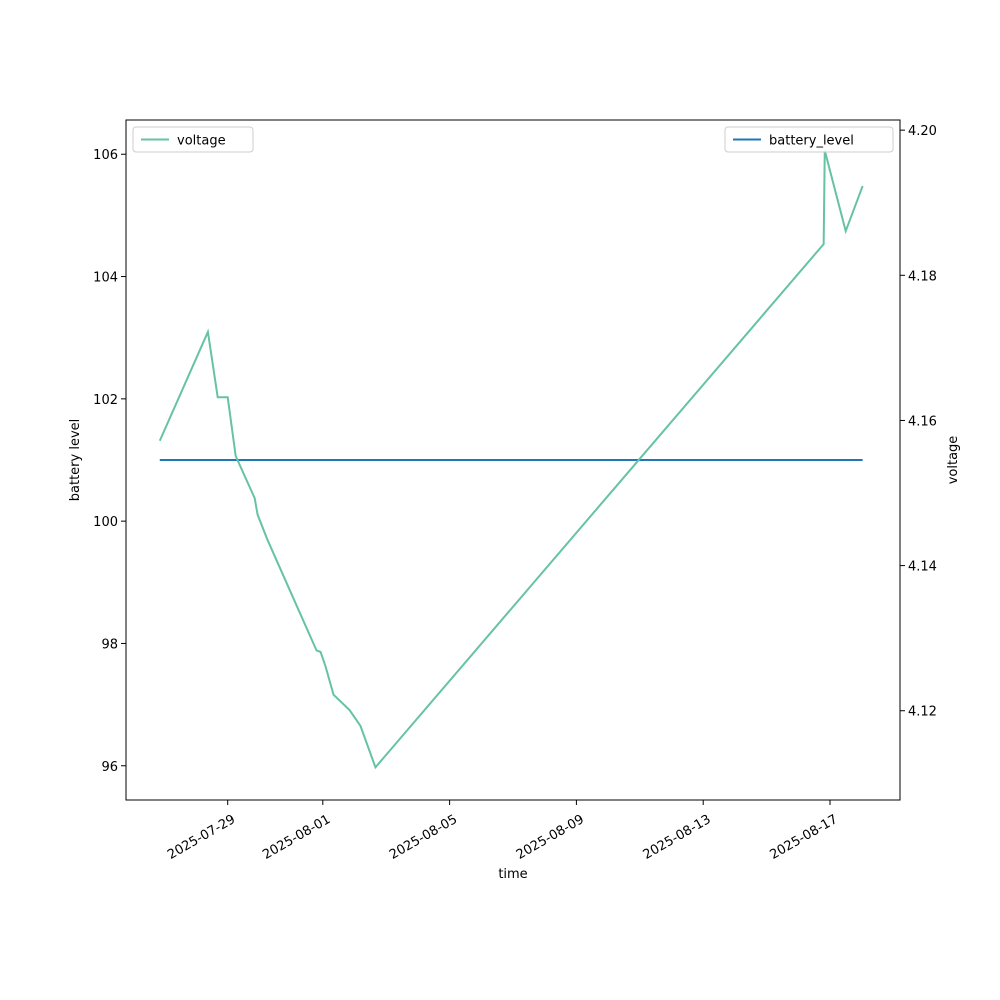 The height and width of the screenshot is (1000, 1000). What do you see at coordinates (109, 767) in the screenshot?
I see `y-tick-label: 96` at bounding box center [109, 767].